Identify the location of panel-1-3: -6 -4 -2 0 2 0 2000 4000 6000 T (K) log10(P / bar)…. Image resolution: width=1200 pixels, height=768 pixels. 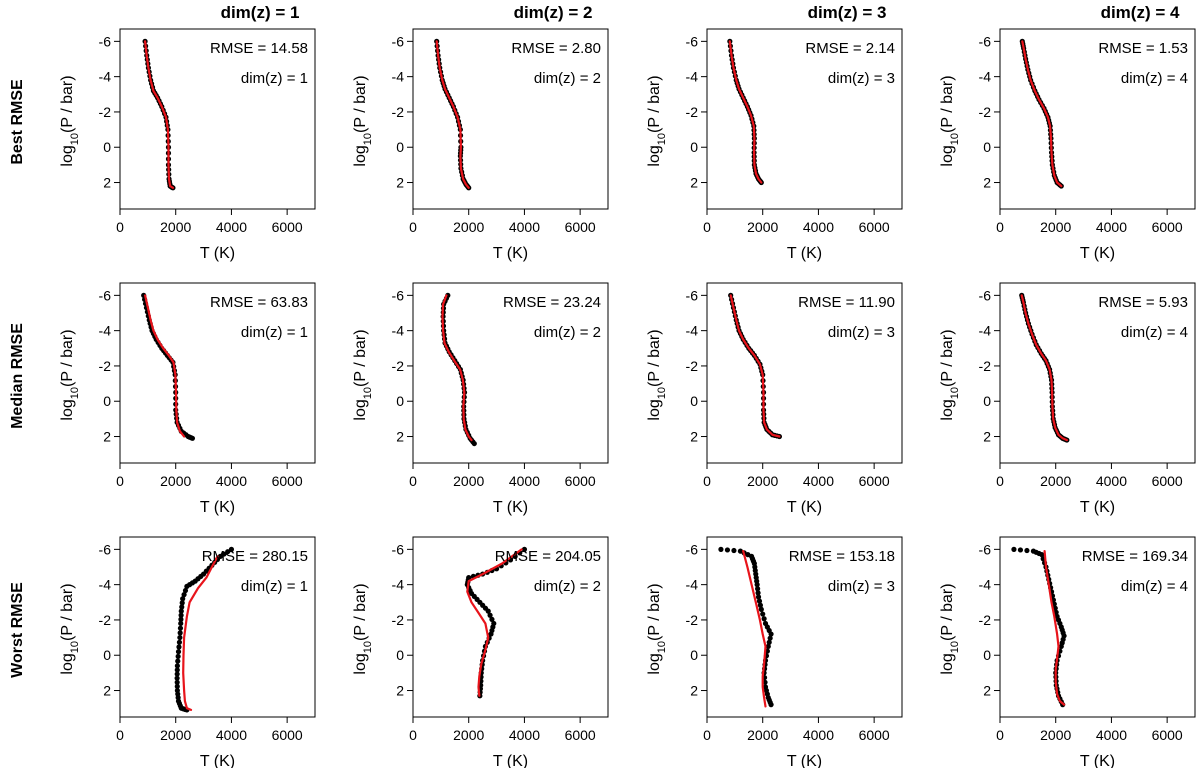
(774, 145).